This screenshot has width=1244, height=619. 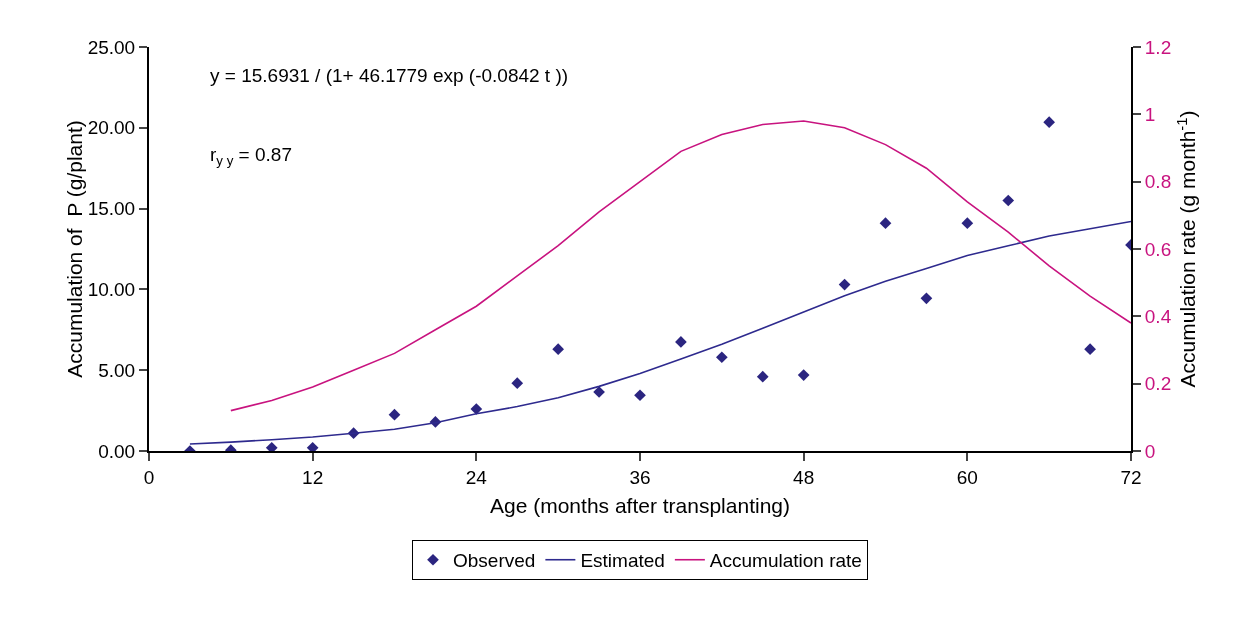 What do you see at coordinates (494, 561) in the screenshot?
I see `legend-label: Observed` at bounding box center [494, 561].